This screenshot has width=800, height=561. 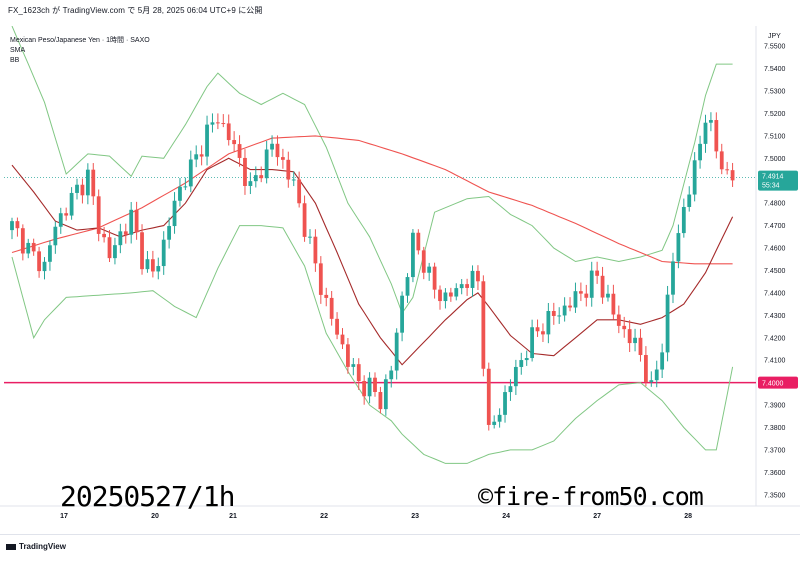 What do you see at coordinates (775, 226) in the screenshot?
I see `y-tick-label: 7.4700` at bounding box center [775, 226].